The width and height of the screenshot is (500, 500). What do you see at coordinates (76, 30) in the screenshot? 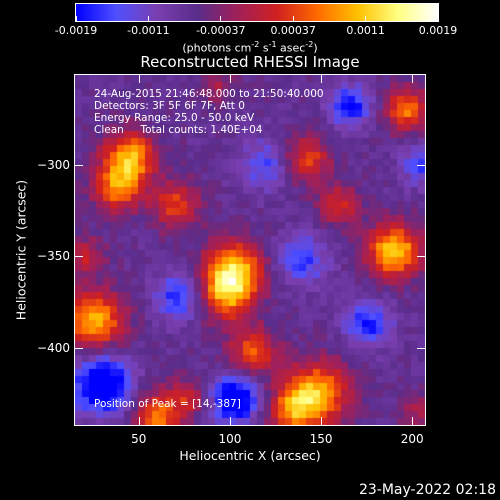
I see `colorbar-tick-label: -0.0019` at bounding box center [76, 30].